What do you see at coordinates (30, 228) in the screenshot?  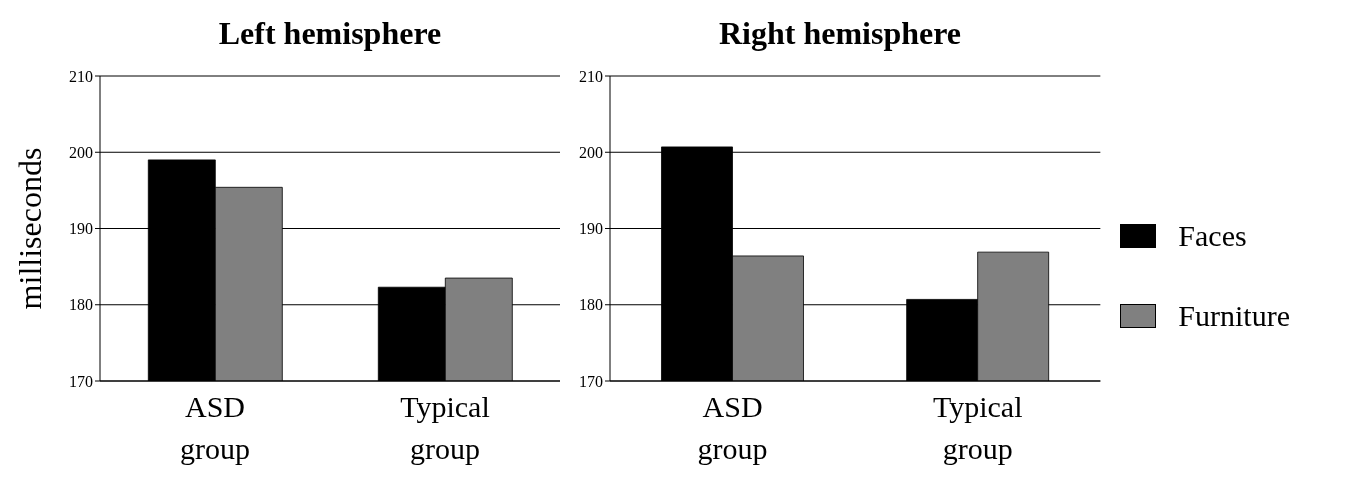 I see `y-axis-title: milliseconds` at bounding box center [30, 228].